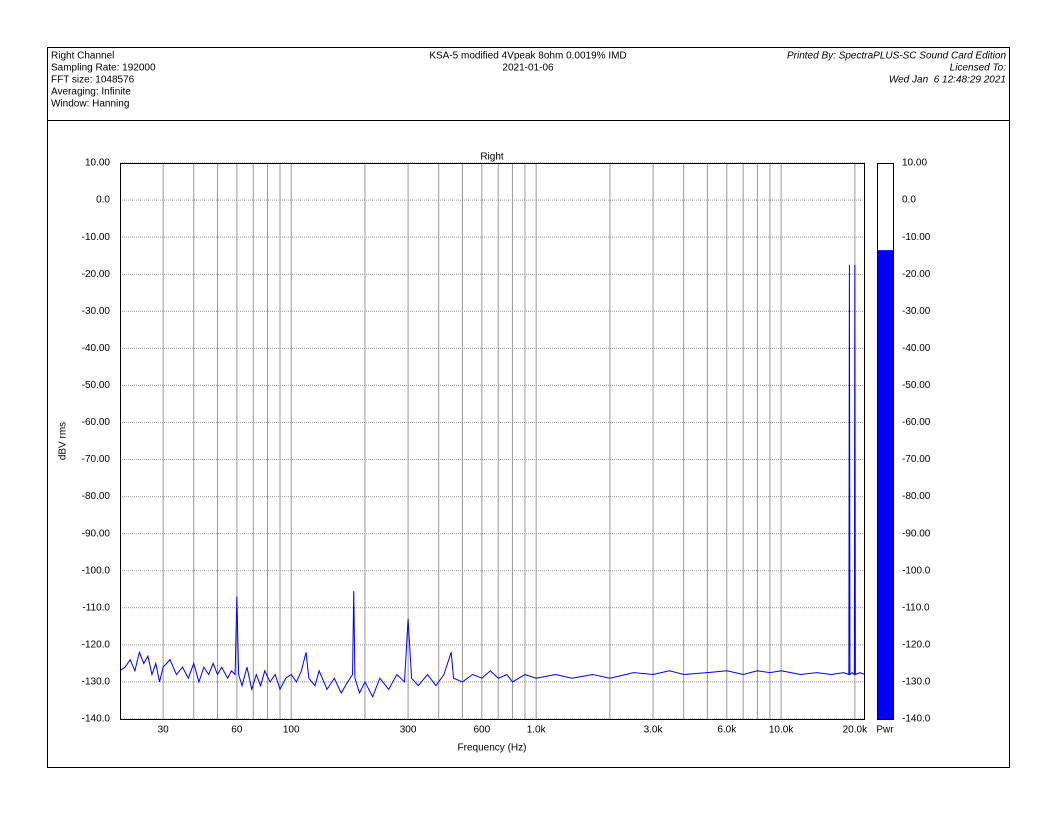 The width and height of the screenshot is (1056, 816). I want to click on y-tick-label: -80.00, so click(96, 496).